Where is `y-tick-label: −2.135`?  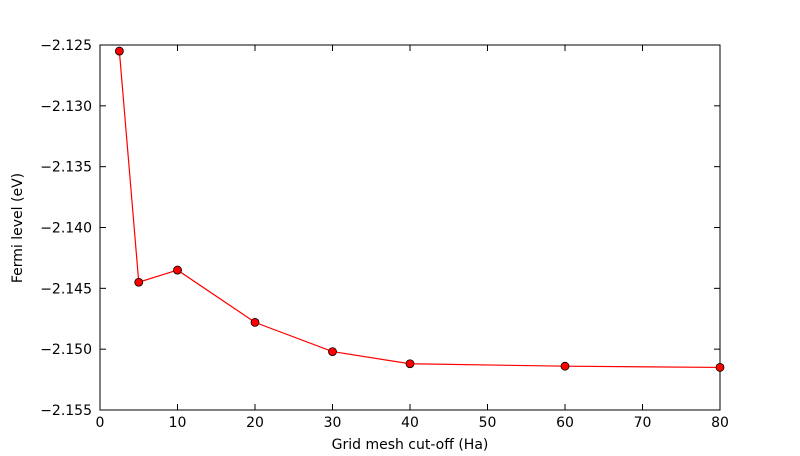 y-tick-label: −2.135 is located at coordinates (66, 168).